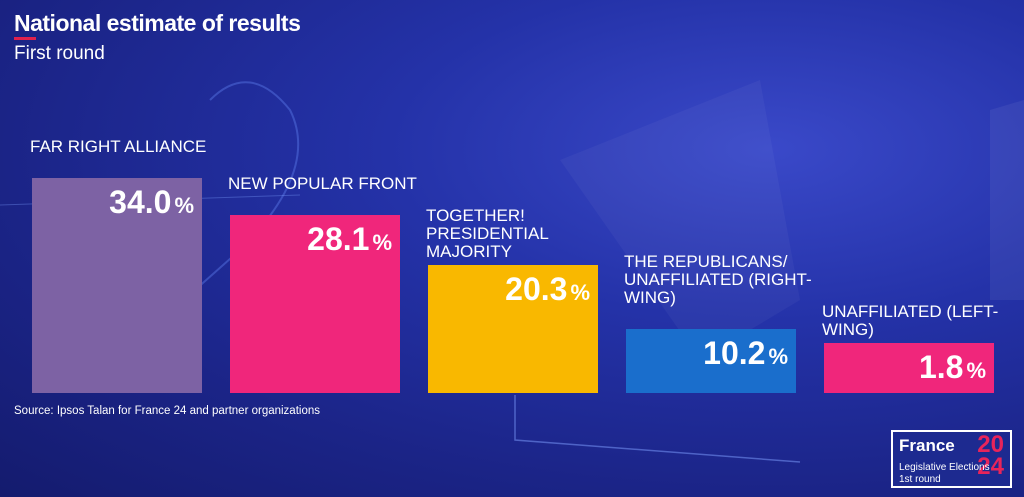 The width and height of the screenshot is (1024, 497). Describe the element at coordinates (59, 53) in the screenshot. I see `chart-subtitle: First round` at that location.